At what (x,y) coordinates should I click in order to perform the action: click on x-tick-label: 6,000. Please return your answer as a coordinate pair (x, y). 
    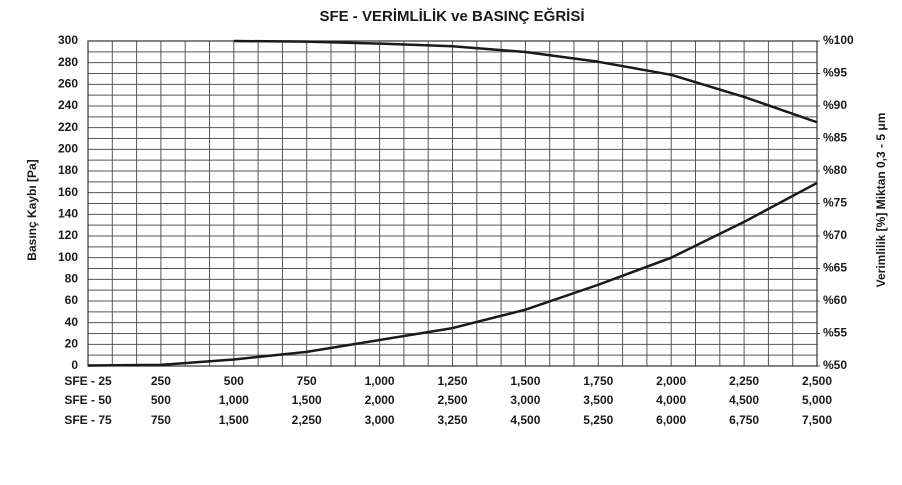
    Looking at the image, I should click on (671, 420).